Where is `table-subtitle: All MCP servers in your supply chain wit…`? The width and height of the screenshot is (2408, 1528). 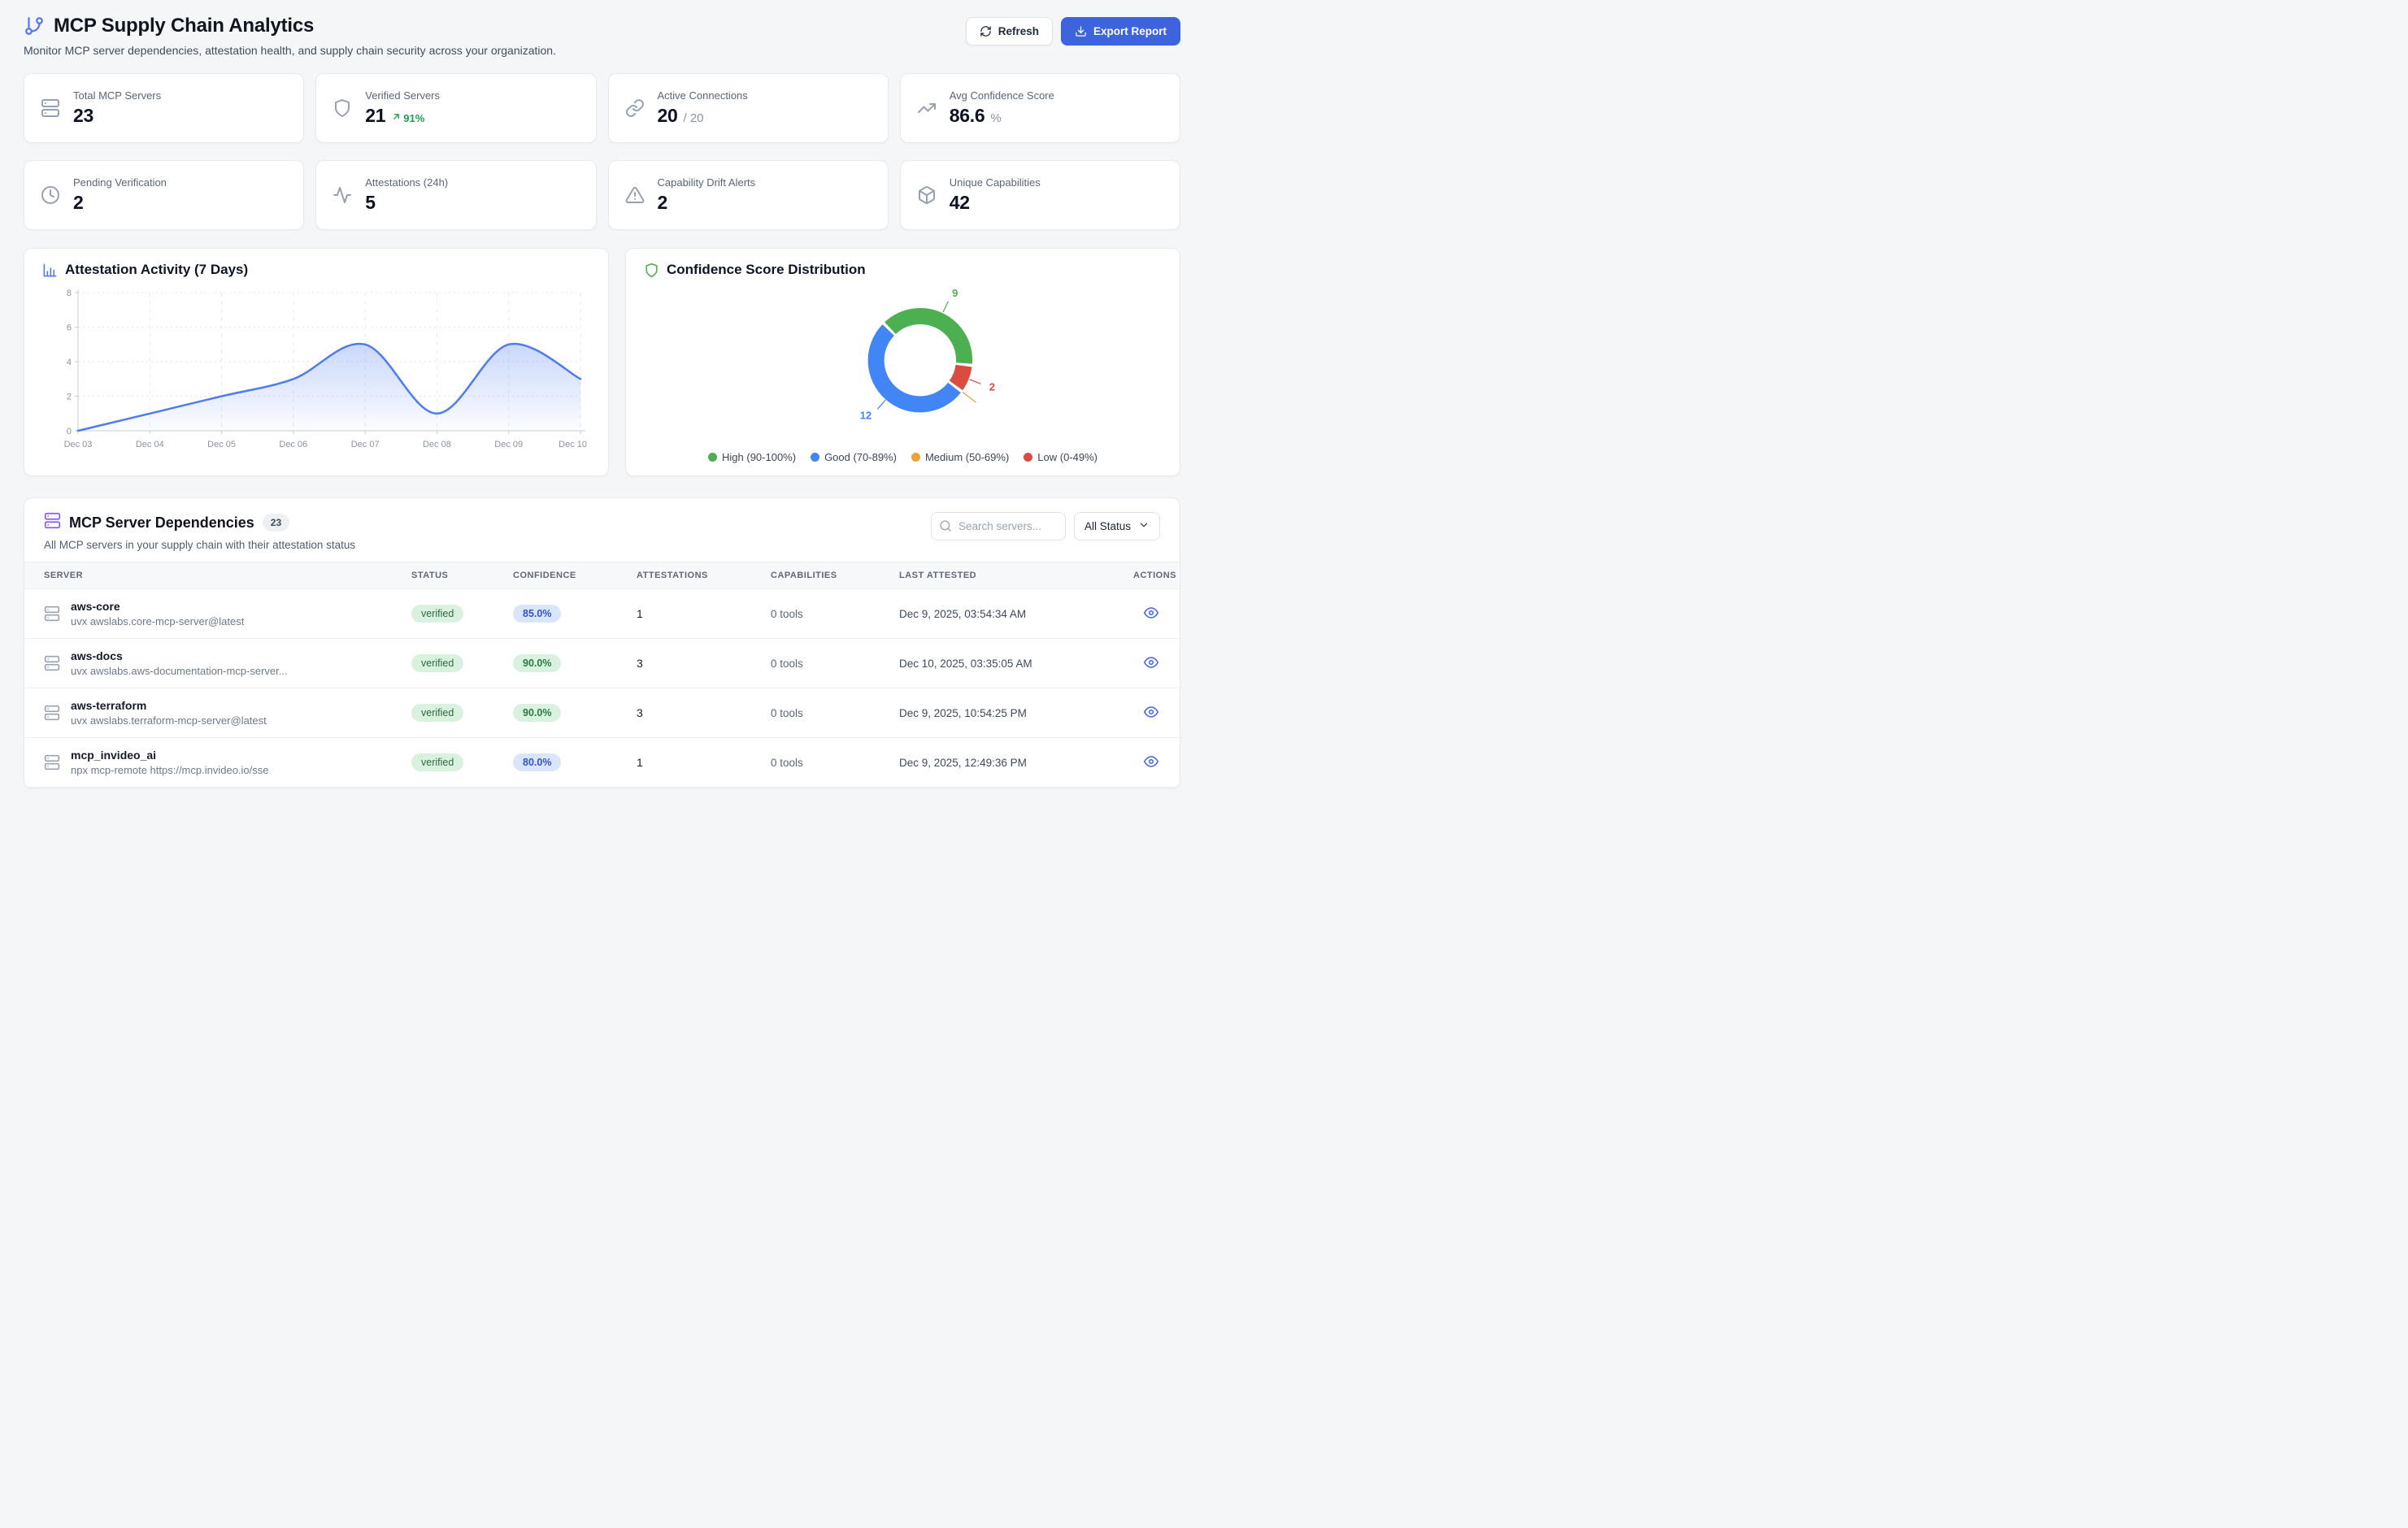
table-subtitle: All MCP servers in your supply chain wit… is located at coordinates (200, 545).